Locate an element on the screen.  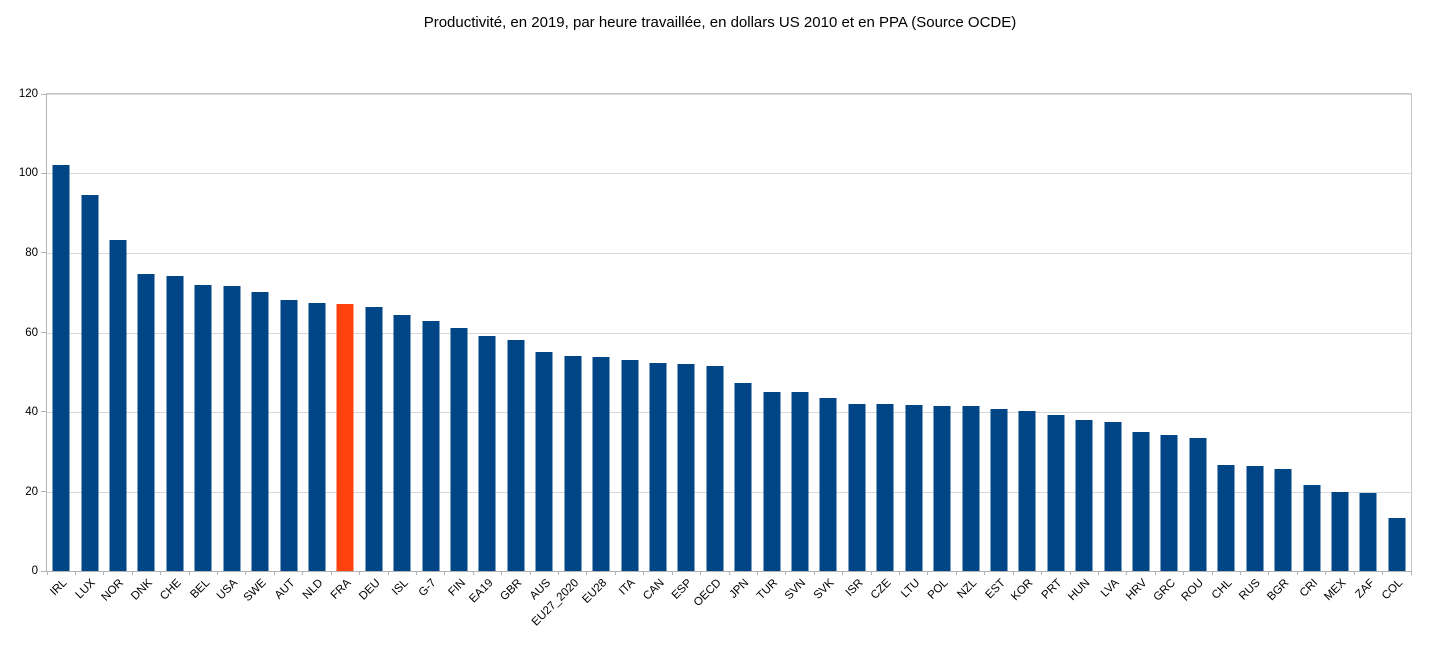
bar-CAN is located at coordinates (658, 466).